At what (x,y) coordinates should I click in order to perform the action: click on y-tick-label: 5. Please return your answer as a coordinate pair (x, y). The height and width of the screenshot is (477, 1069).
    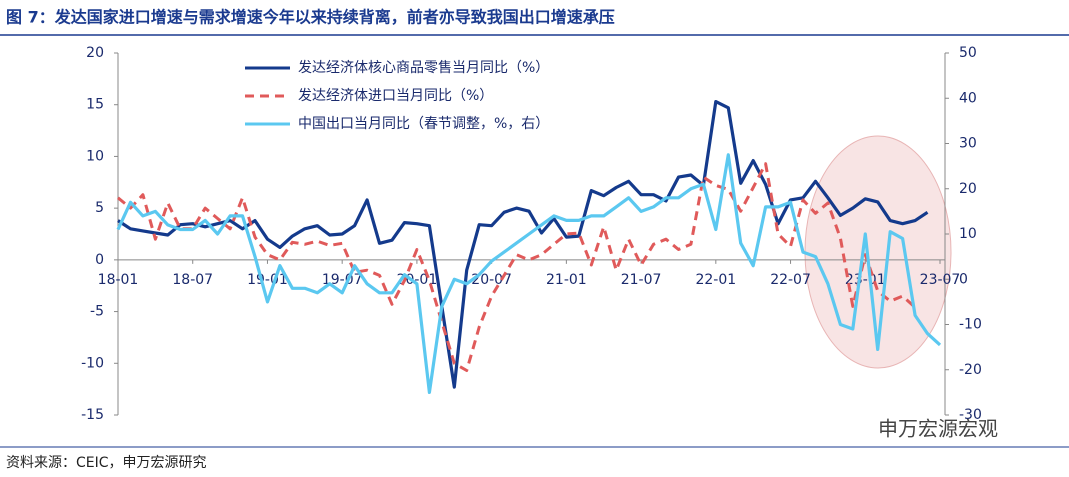
    Looking at the image, I should click on (99, 208).